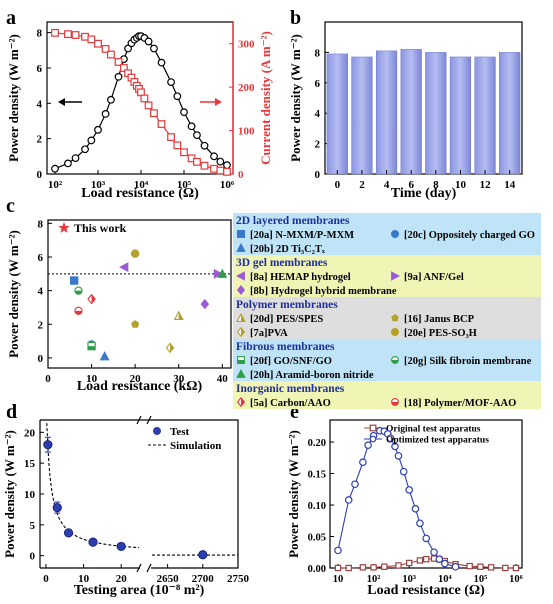  What do you see at coordinates (318, 84) in the screenshot?
I see `y-tick-label: 6` at bounding box center [318, 84].